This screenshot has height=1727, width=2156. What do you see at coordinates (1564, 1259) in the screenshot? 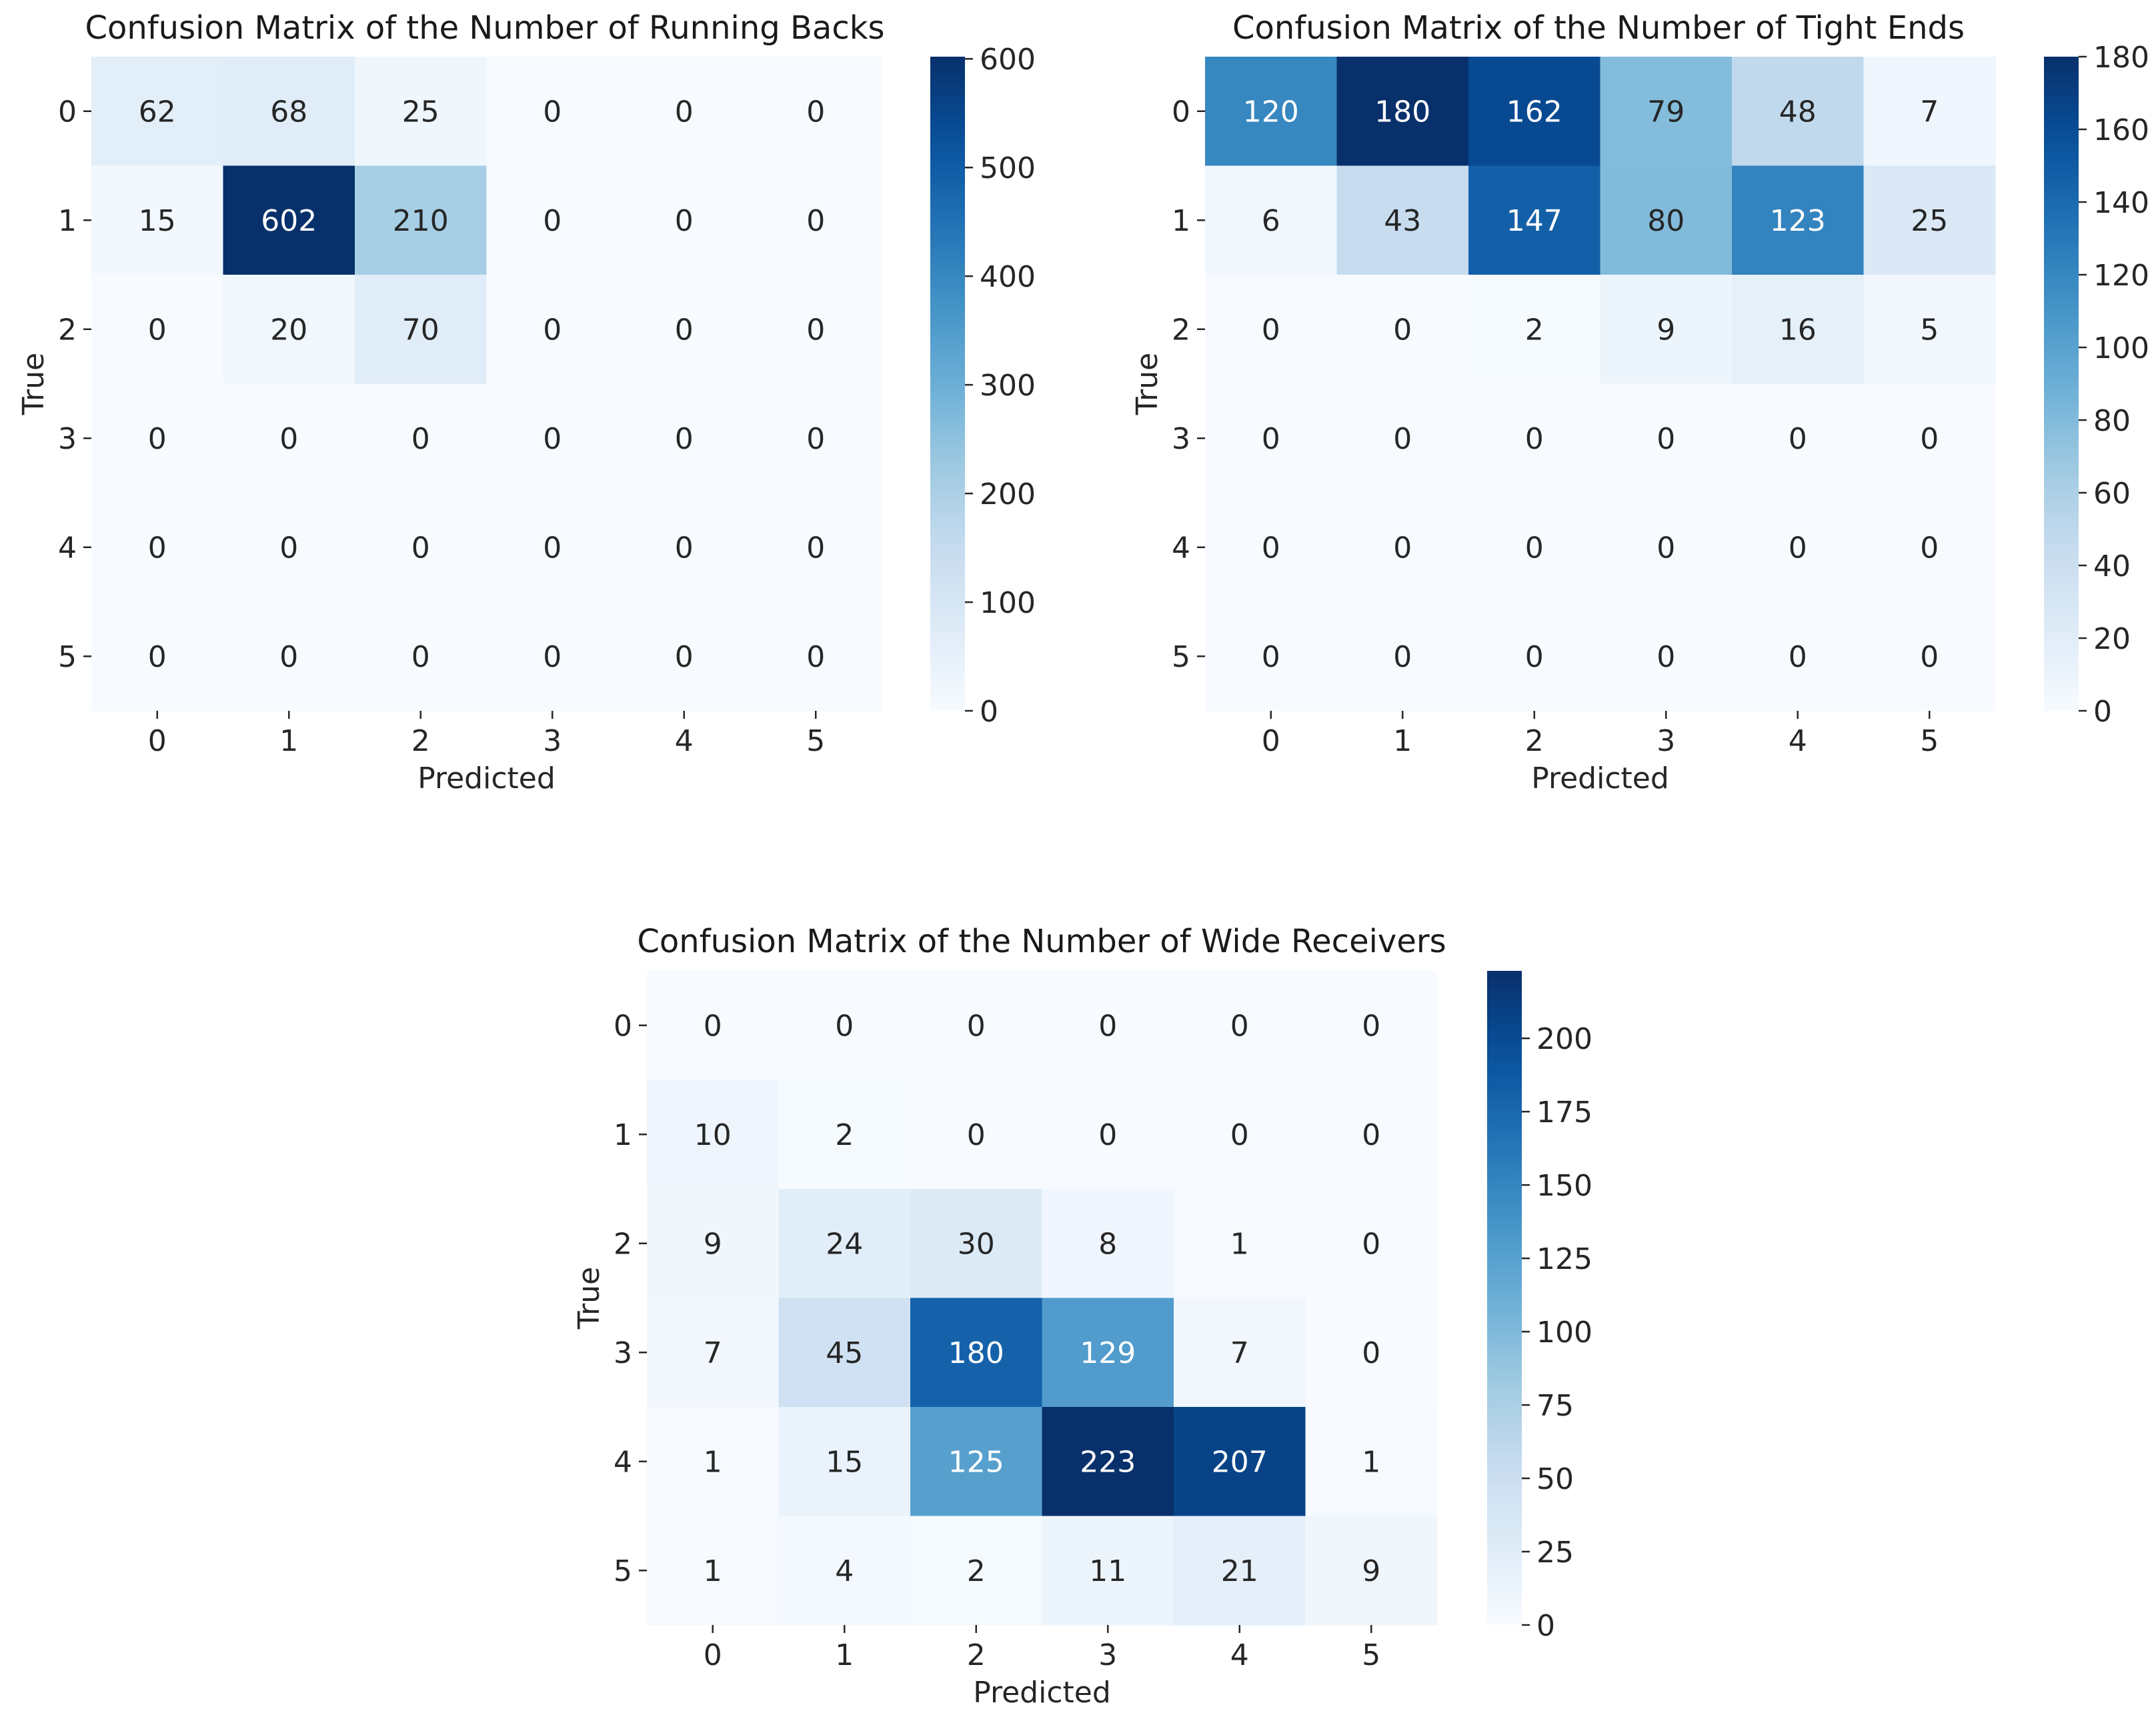
I see `colorbar-tick-label: 125` at bounding box center [1564, 1259].